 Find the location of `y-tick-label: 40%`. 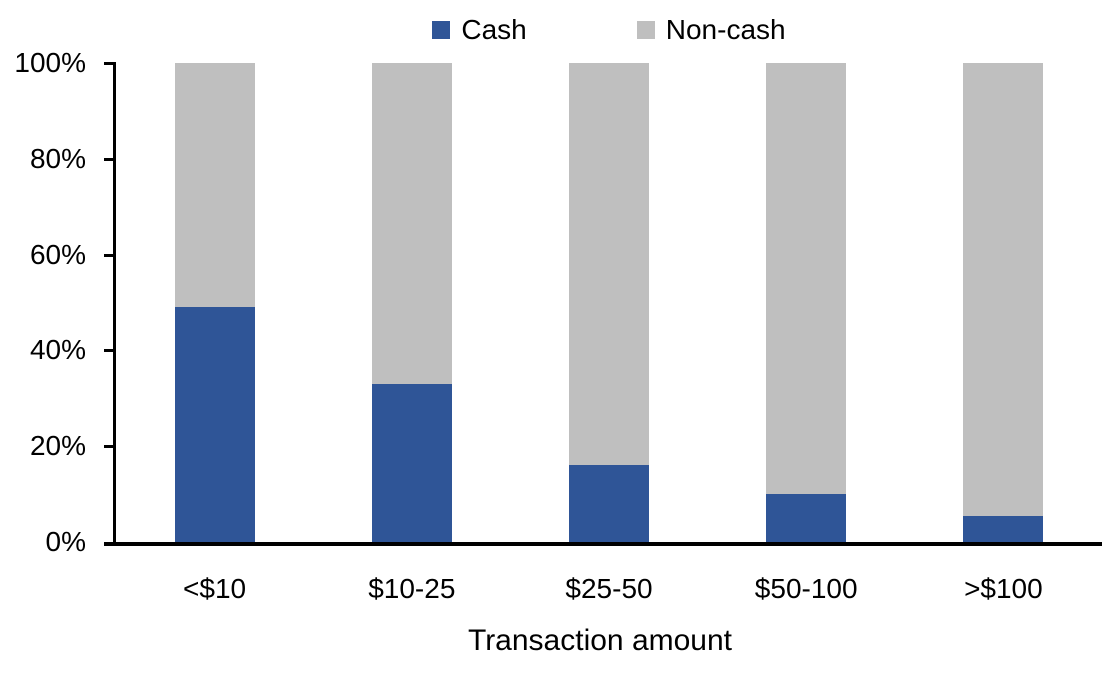

y-tick-label: 40% is located at coordinates (57, 350).